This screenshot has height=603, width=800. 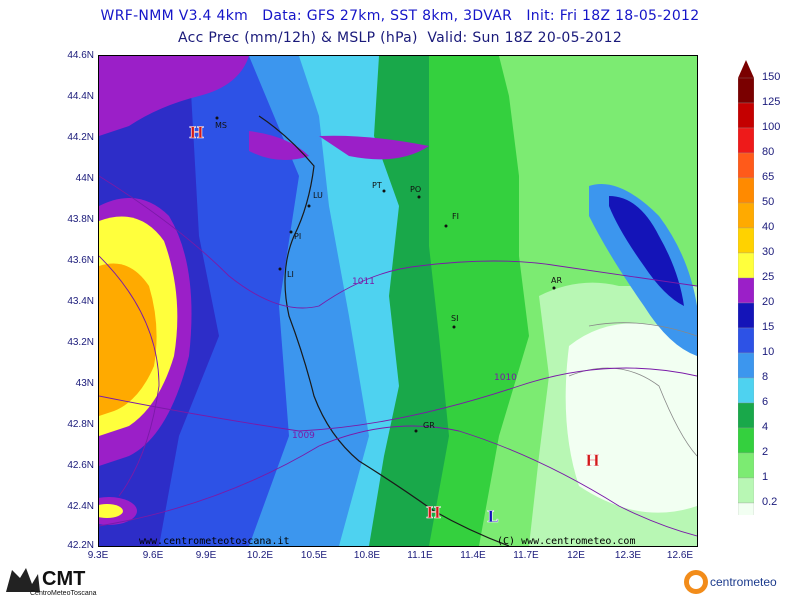 What do you see at coordinates (80, 342) in the screenshot?
I see `lat-label: 43.2N` at bounding box center [80, 342].